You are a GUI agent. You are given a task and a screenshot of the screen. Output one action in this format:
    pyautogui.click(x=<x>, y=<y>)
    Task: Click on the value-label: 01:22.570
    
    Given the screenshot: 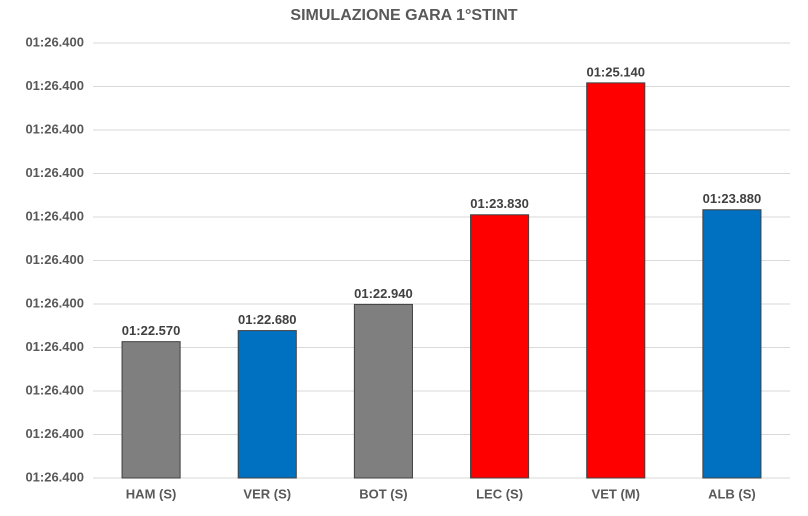 What is the action you would take?
    pyautogui.click(x=151, y=330)
    